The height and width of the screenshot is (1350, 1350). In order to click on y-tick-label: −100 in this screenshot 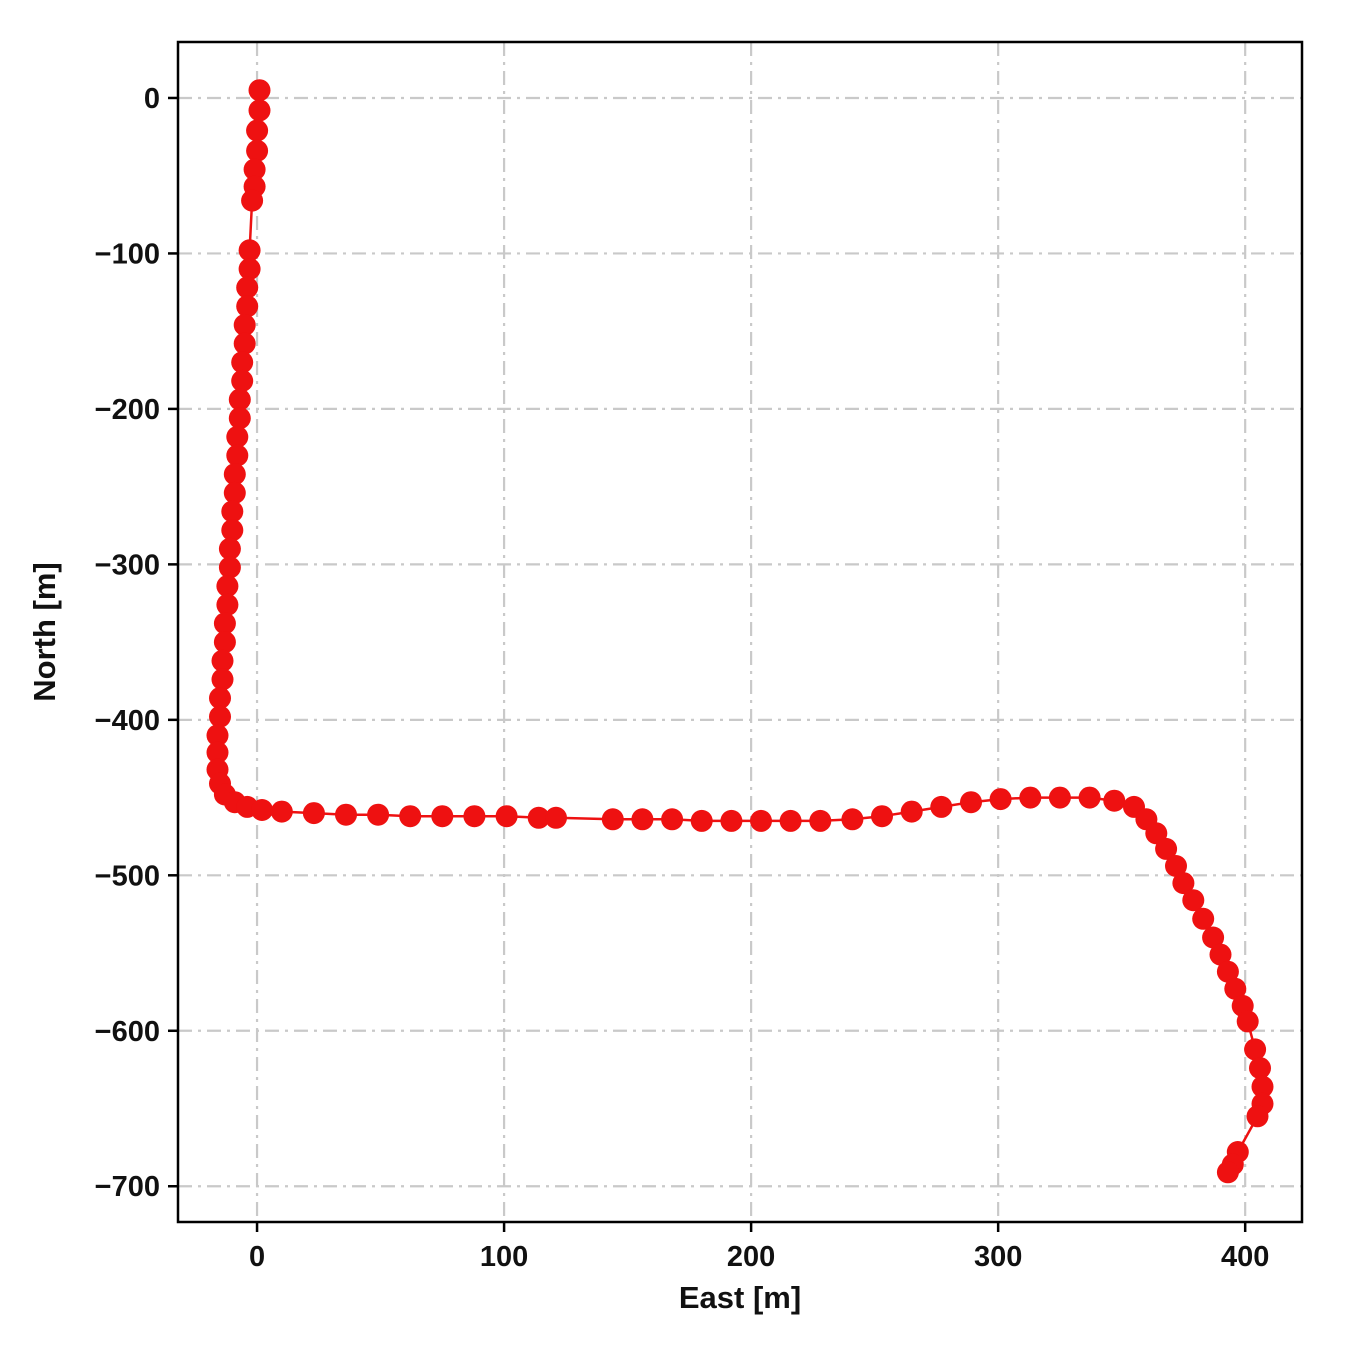, I will do `click(127, 254)`.